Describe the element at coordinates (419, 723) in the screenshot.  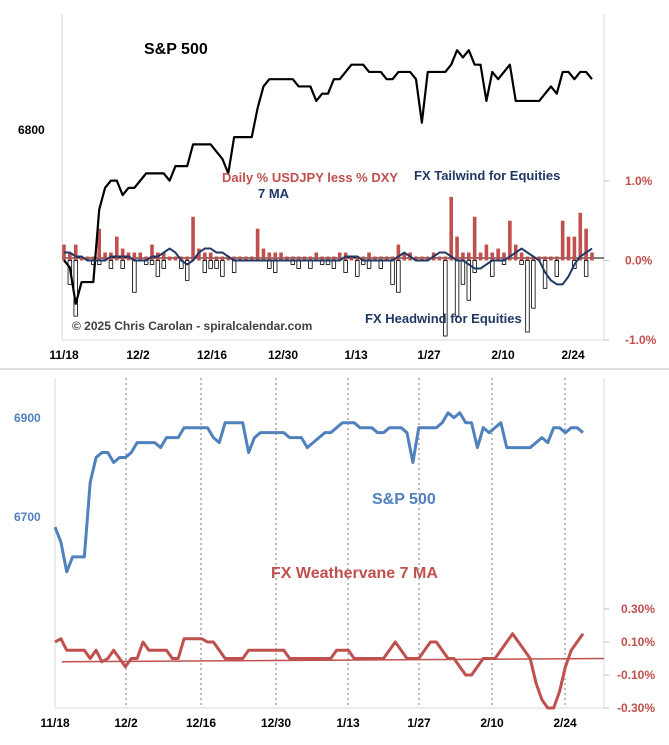
I see `chart2-x-tick-label: 1/27` at that location.